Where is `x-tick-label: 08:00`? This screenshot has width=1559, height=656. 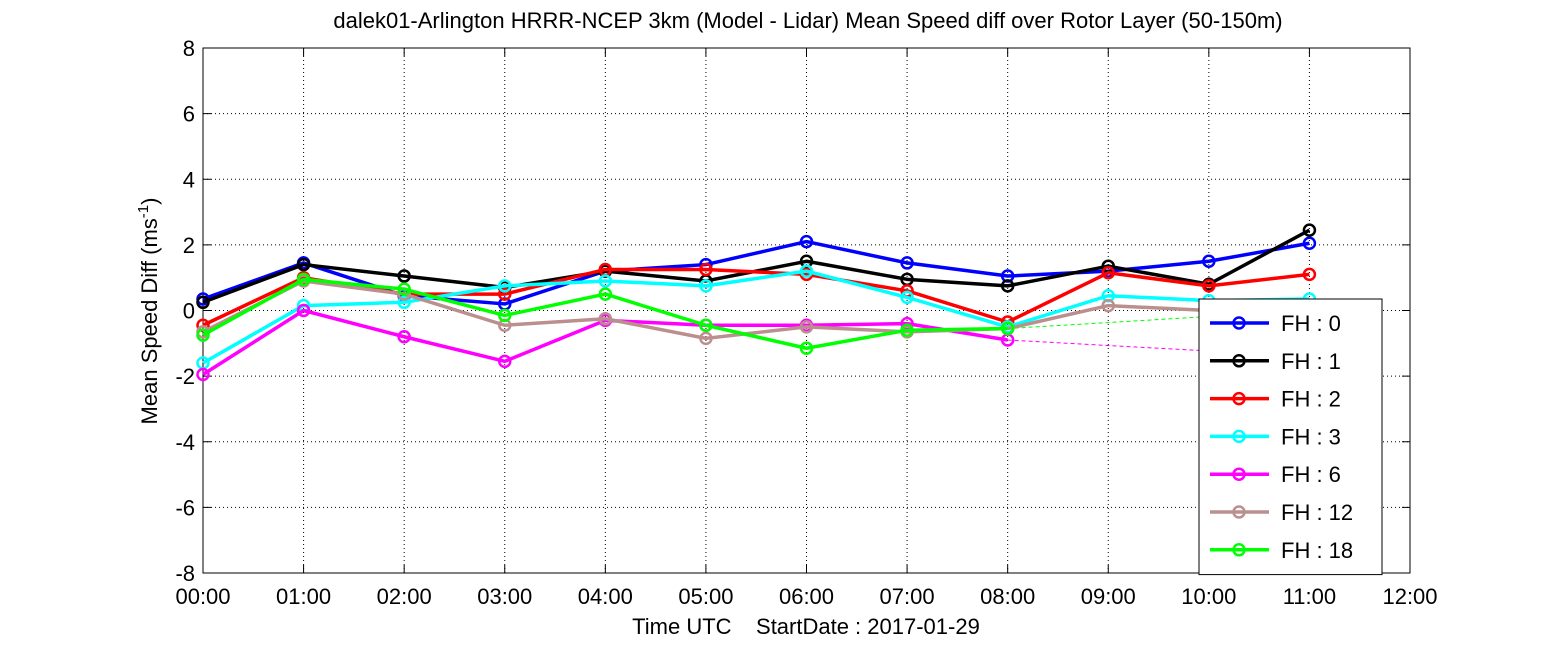
x-tick-label: 08:00 is located at coordinates (1007, 596).